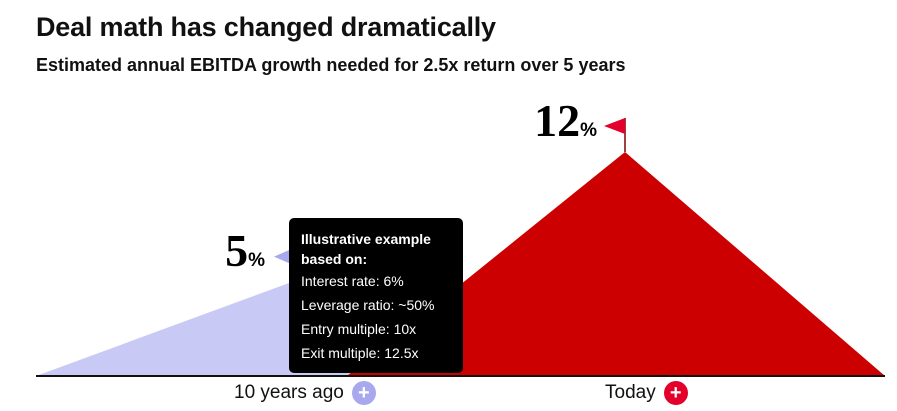  What do you see at coordinates (289, 392) in the screenshot?
I see `x-label-text-10-years-ago: 10 years ago` at bounding box center [289, 392].